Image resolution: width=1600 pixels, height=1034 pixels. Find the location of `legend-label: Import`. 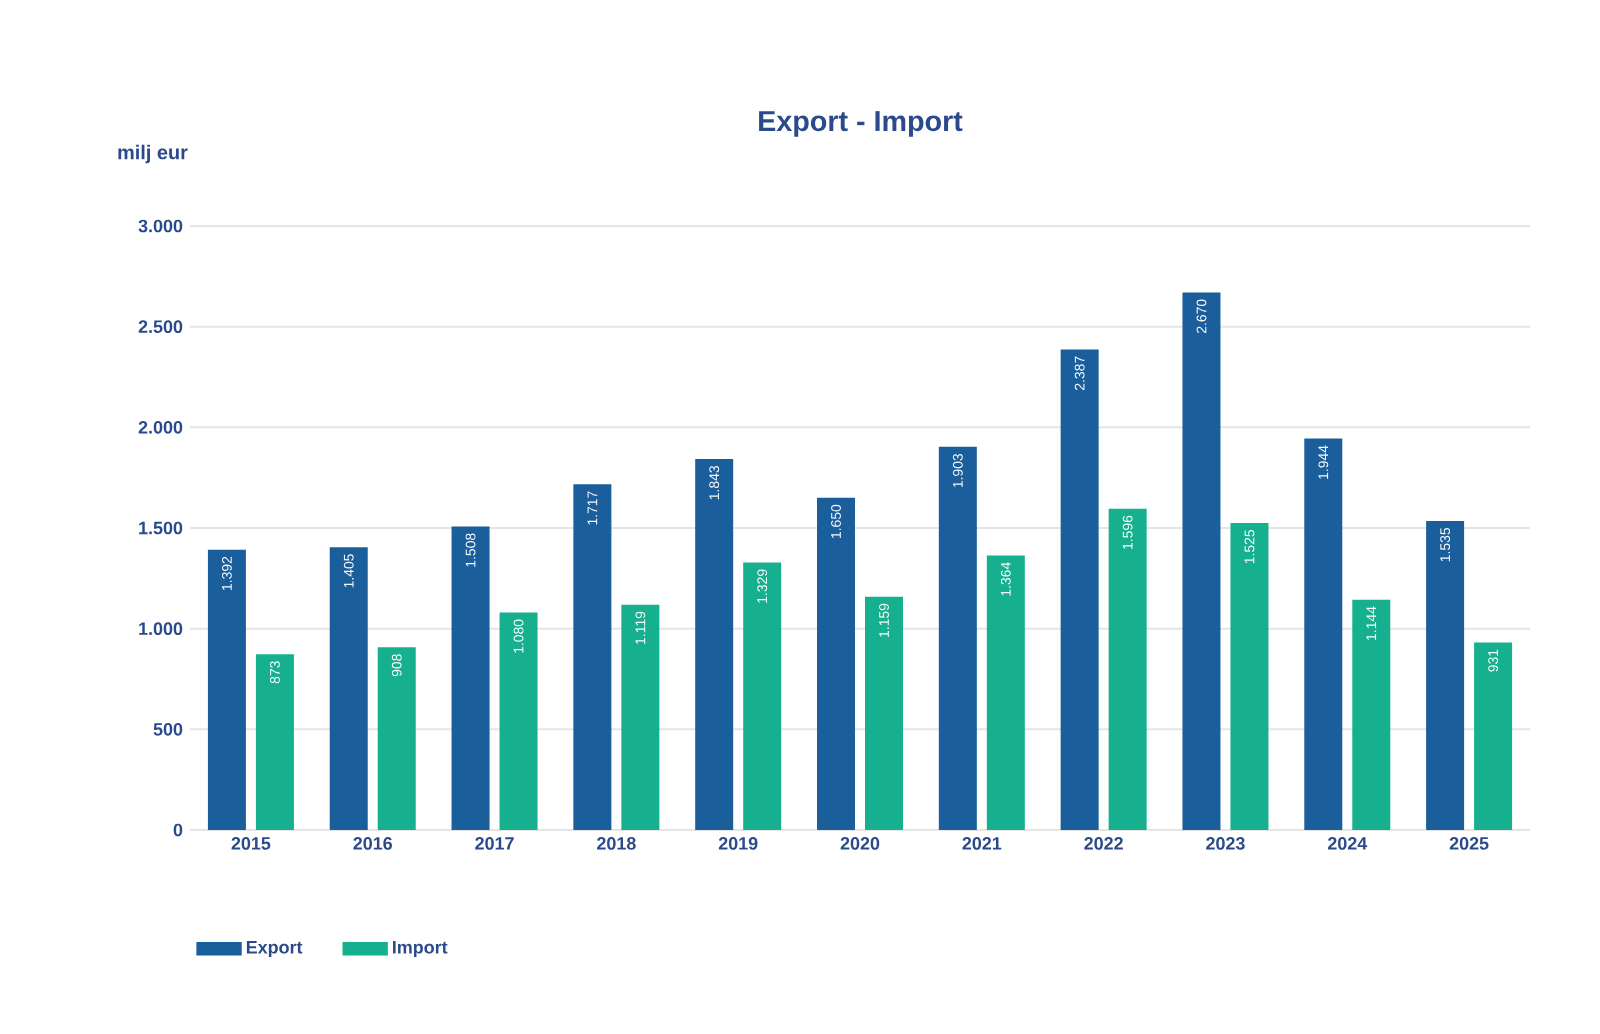

legend-label: Import is located at coordinates (420, 949).